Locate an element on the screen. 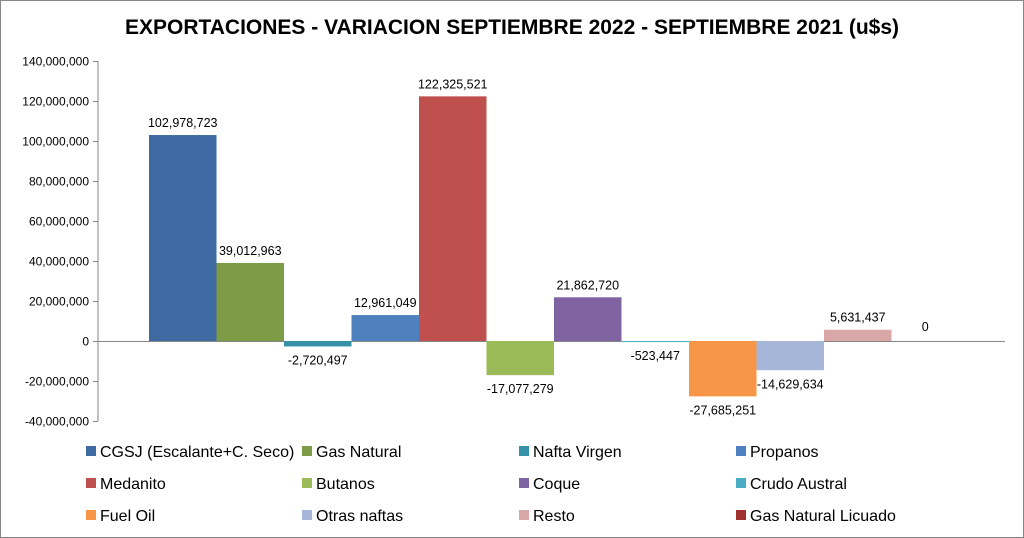 This screenshot has width=1024, height=538. legend-swatch-butanos is located at coordinates (307, 483).